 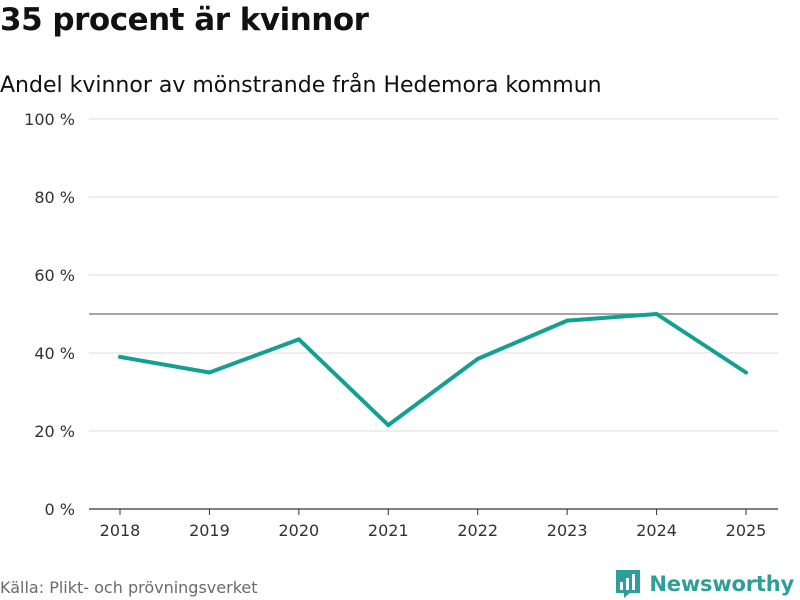 What do you see at coordinates (628, 584) in the screenshot?
I see `newsworthy-logo-icon` at bounding box center [628, 584].